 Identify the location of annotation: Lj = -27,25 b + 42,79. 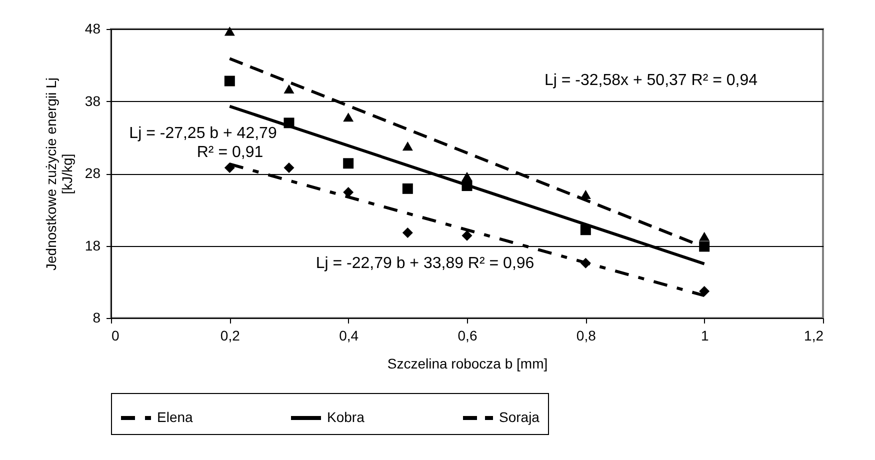
(203, 133).